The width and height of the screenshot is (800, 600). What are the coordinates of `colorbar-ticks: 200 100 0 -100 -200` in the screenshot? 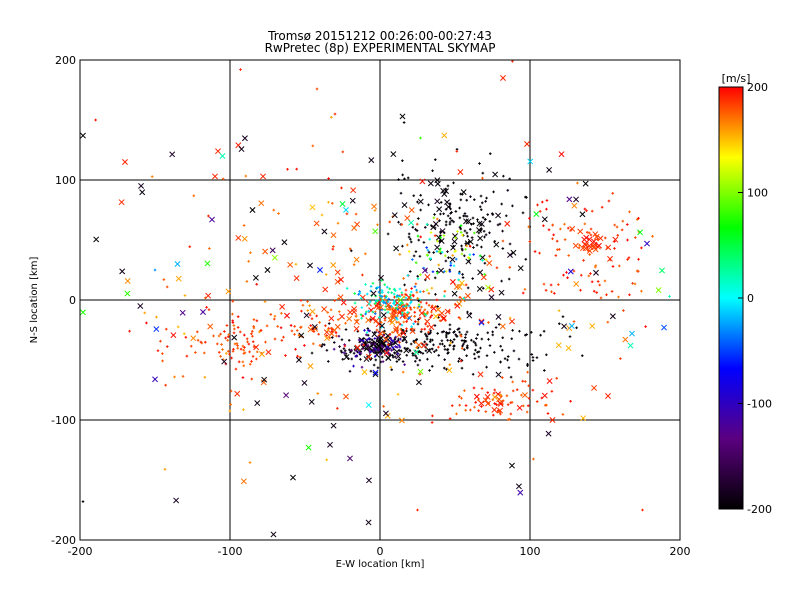 It's located at (755, 298).